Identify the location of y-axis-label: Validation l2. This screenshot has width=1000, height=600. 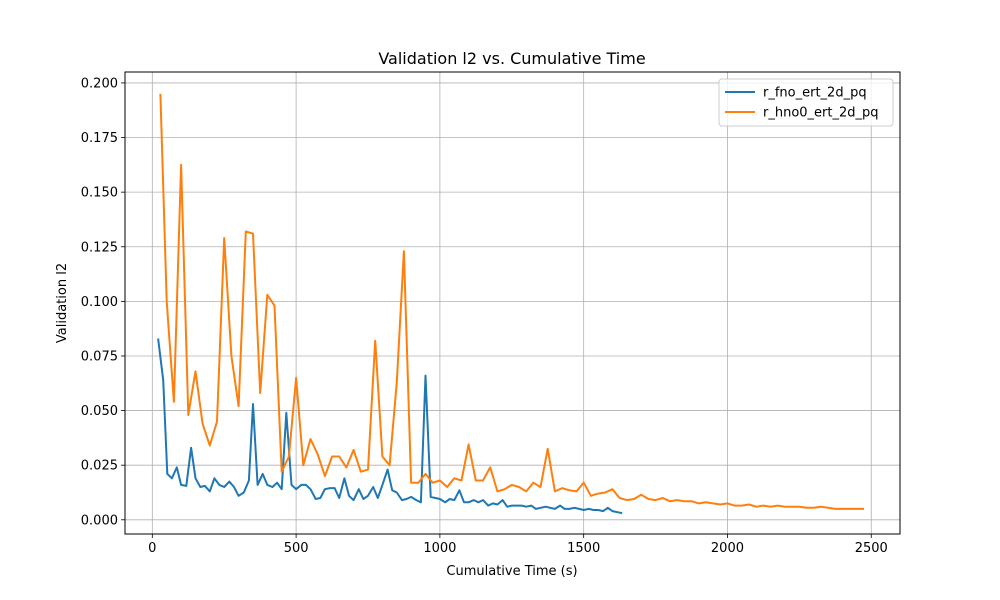
(62, 303).